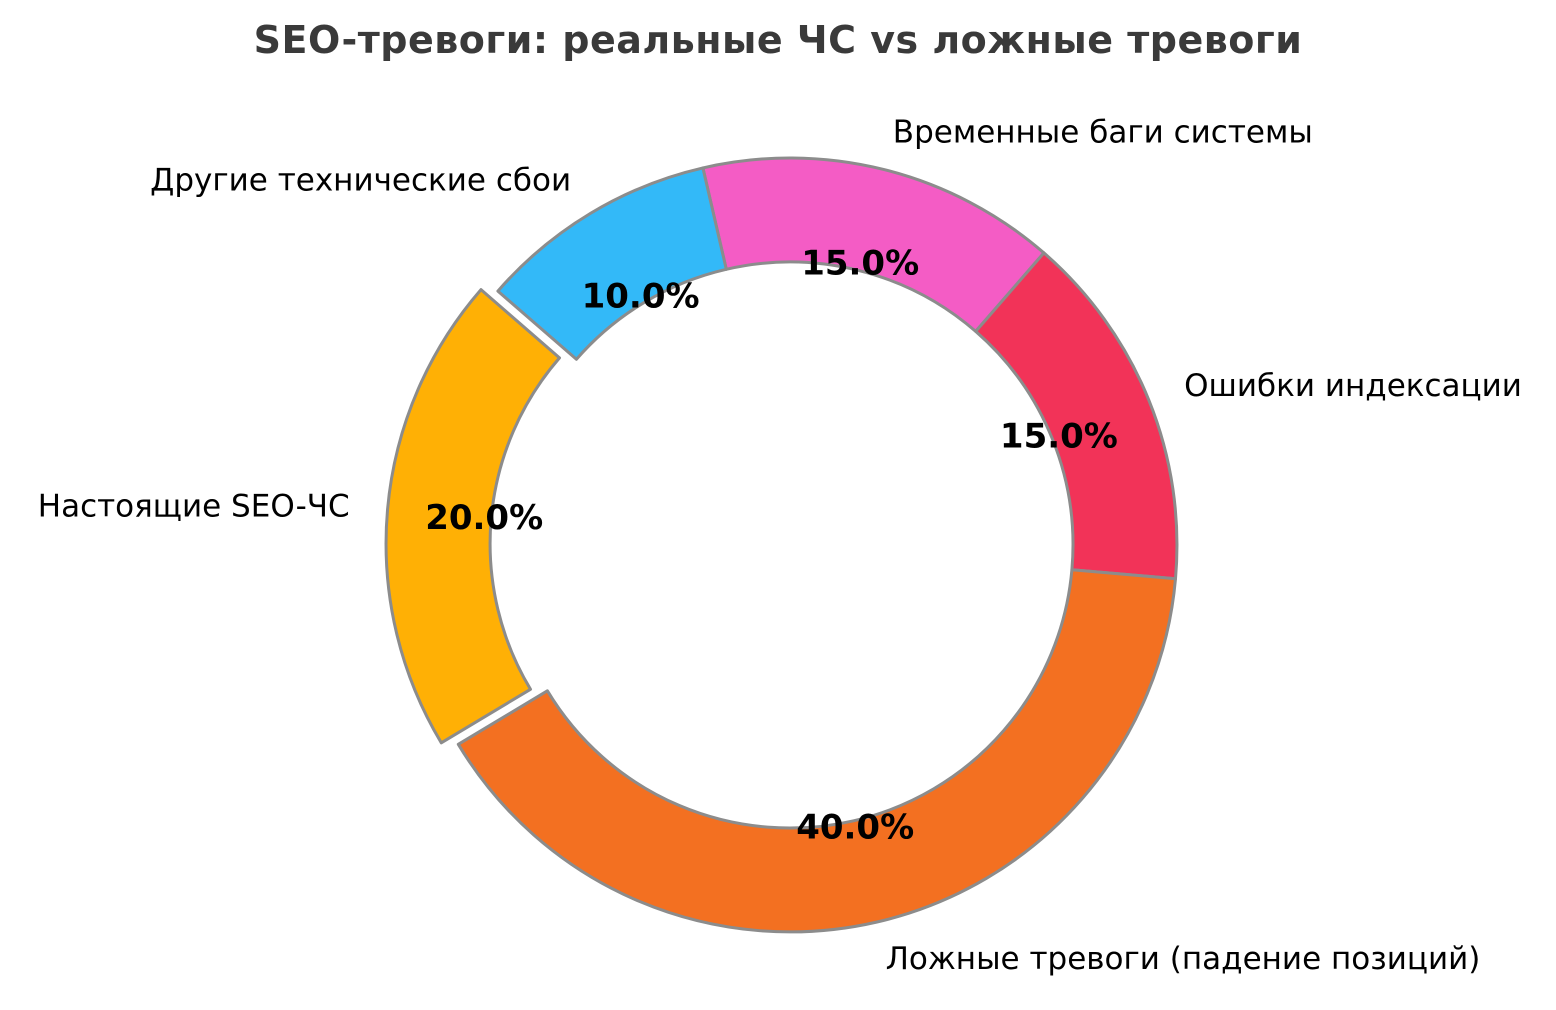  What do you see at coordinates (360, 181) in the screenshot?
I see `slice-label-4: Другие технические сбои` at bounding box center [360, 181].